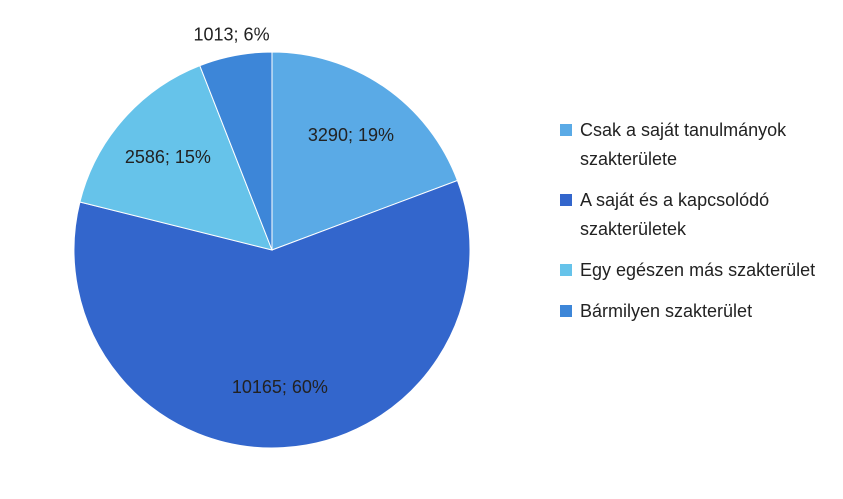 The height and width of the screenshot is (499, 843). What do you see at coordinates (675, 214) in the screenshot?
I see `legend-label: A saját és a kapcsolódó szakterületek` at bounding box center [675, 214].